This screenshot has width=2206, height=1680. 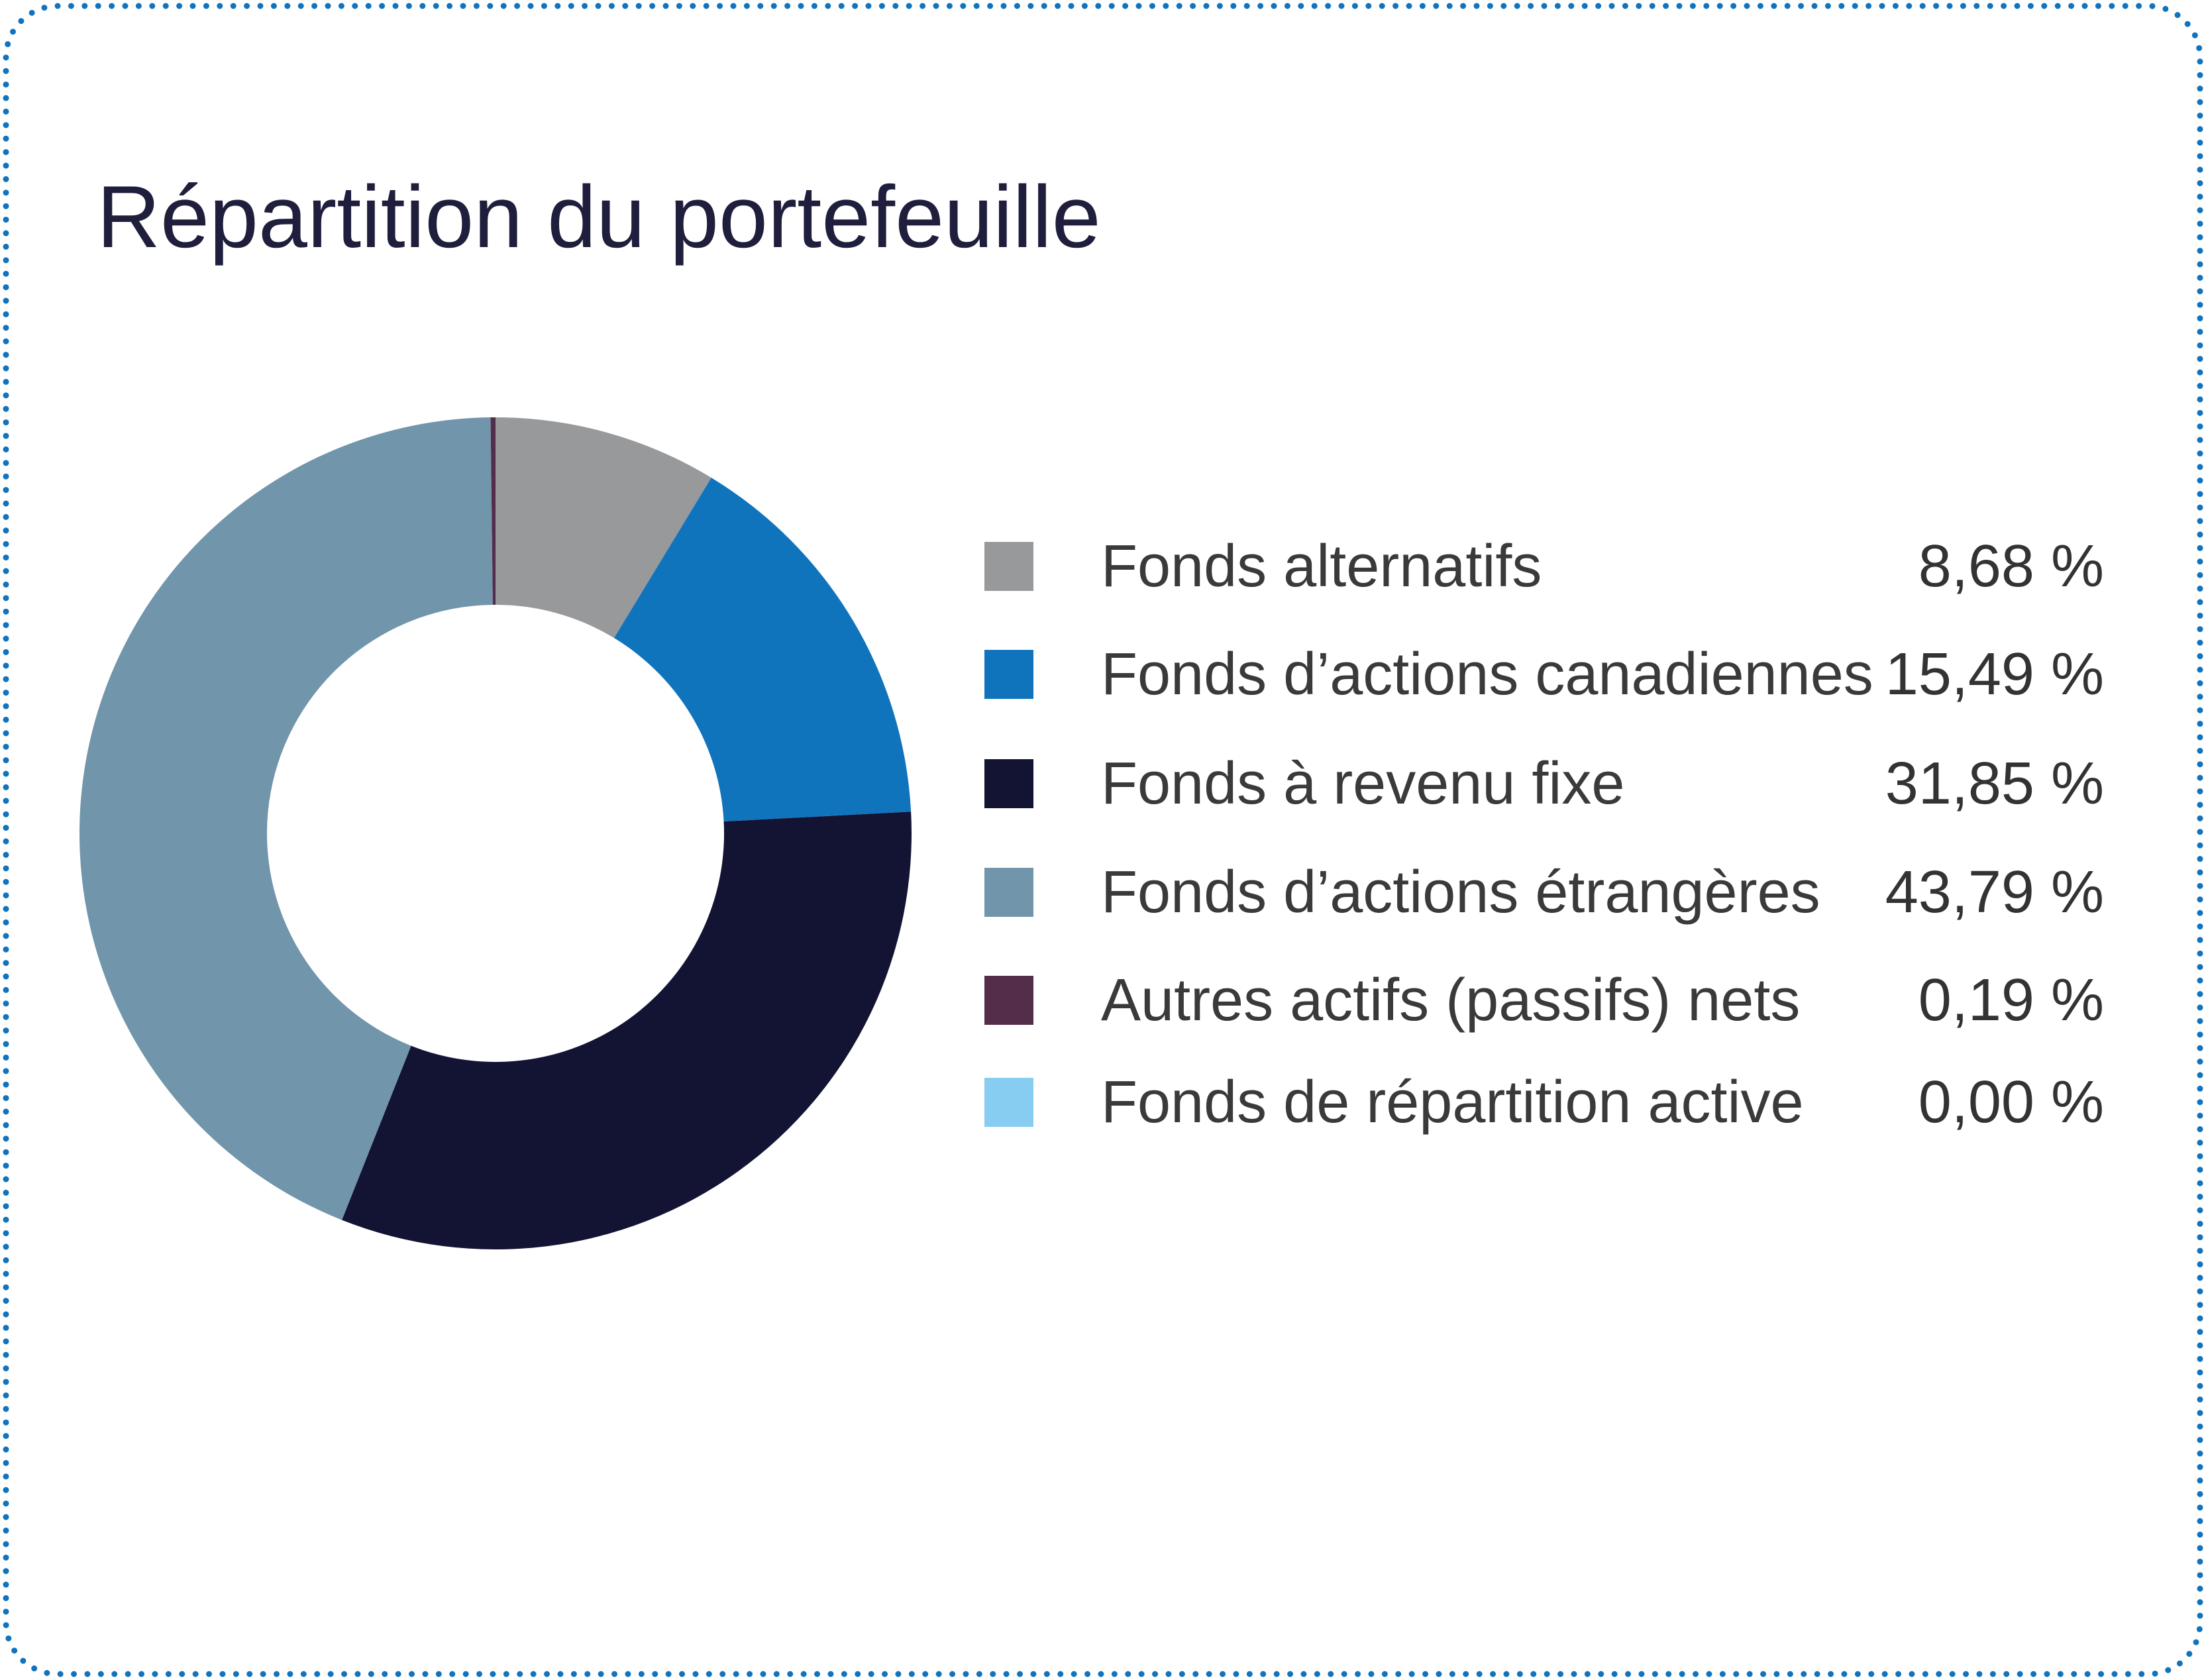 I want to click on legend-label: Fonds d’actions canadiennes, so click(x=1487, y=674).